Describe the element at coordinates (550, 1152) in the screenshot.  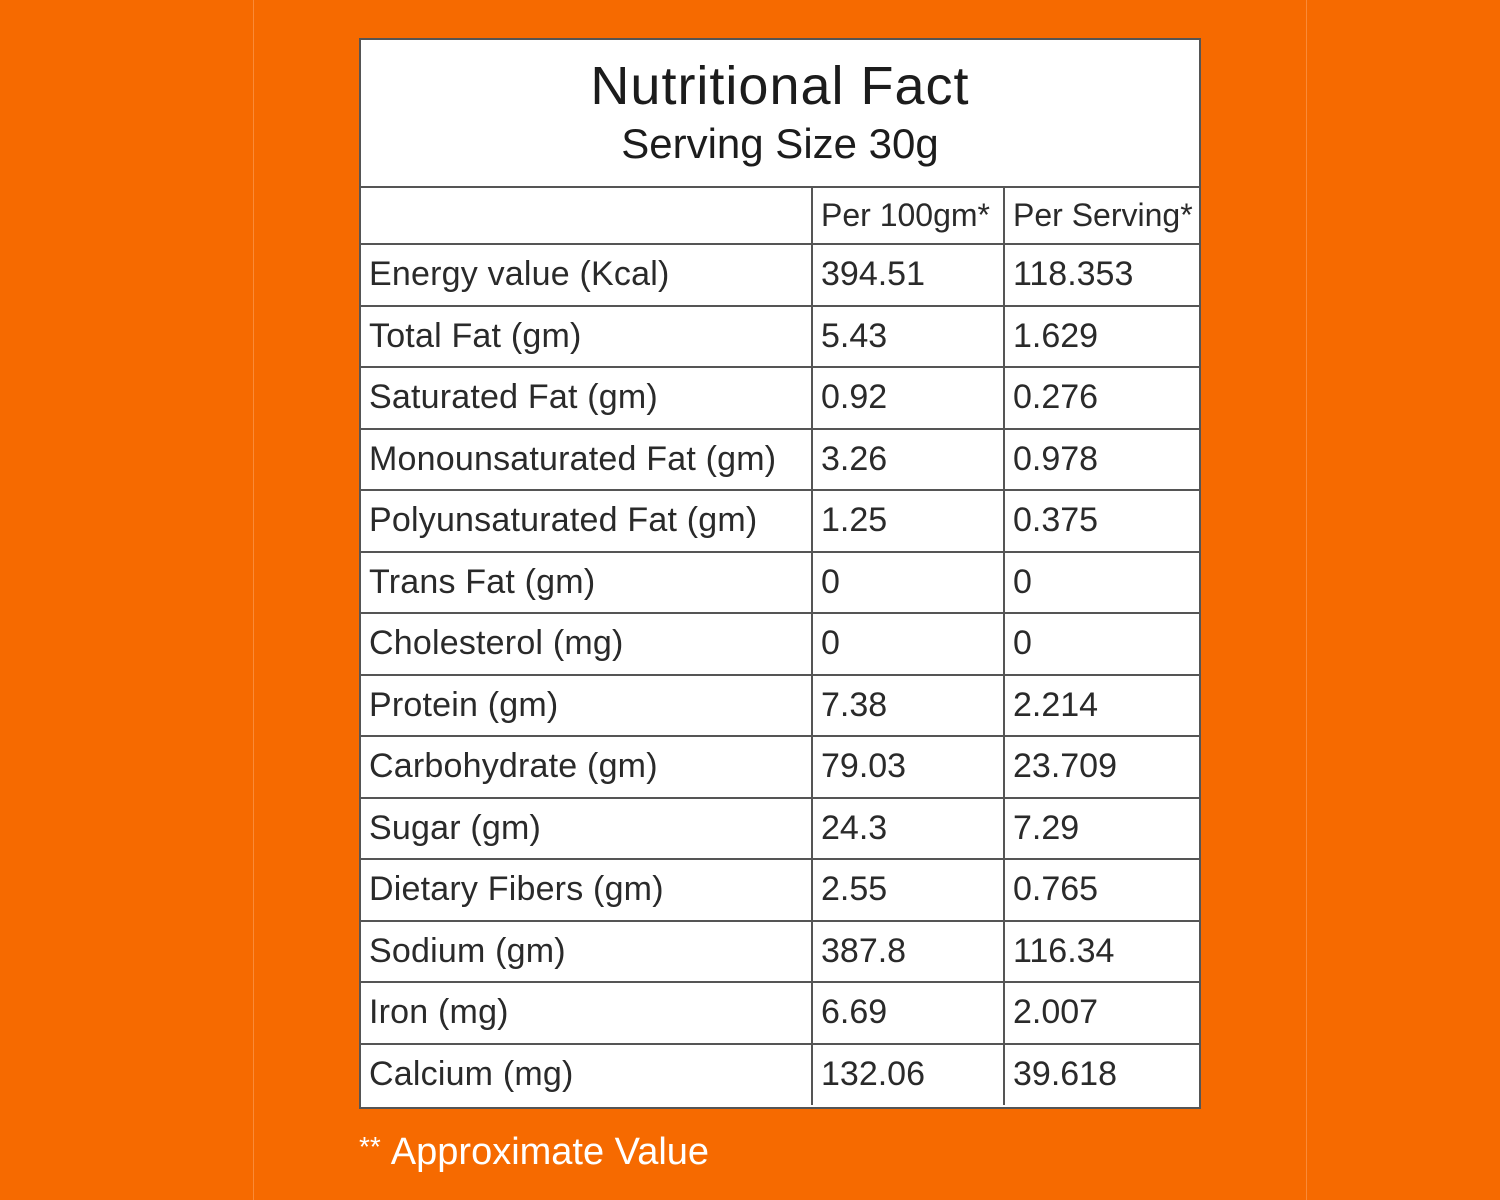
I see `footnote-text: Approximate Value` at that location.